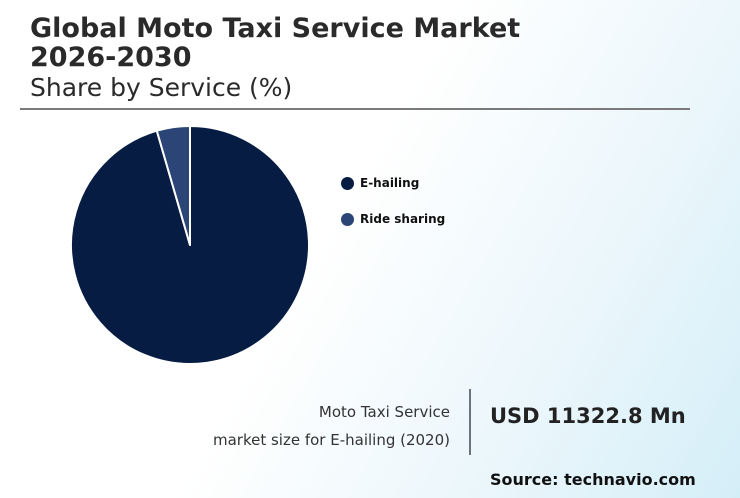  What do you see at coordinates (593, 479) in the screenshot?
I see `source-credit: Source: technavio.com` at bounding box center [593, 479].